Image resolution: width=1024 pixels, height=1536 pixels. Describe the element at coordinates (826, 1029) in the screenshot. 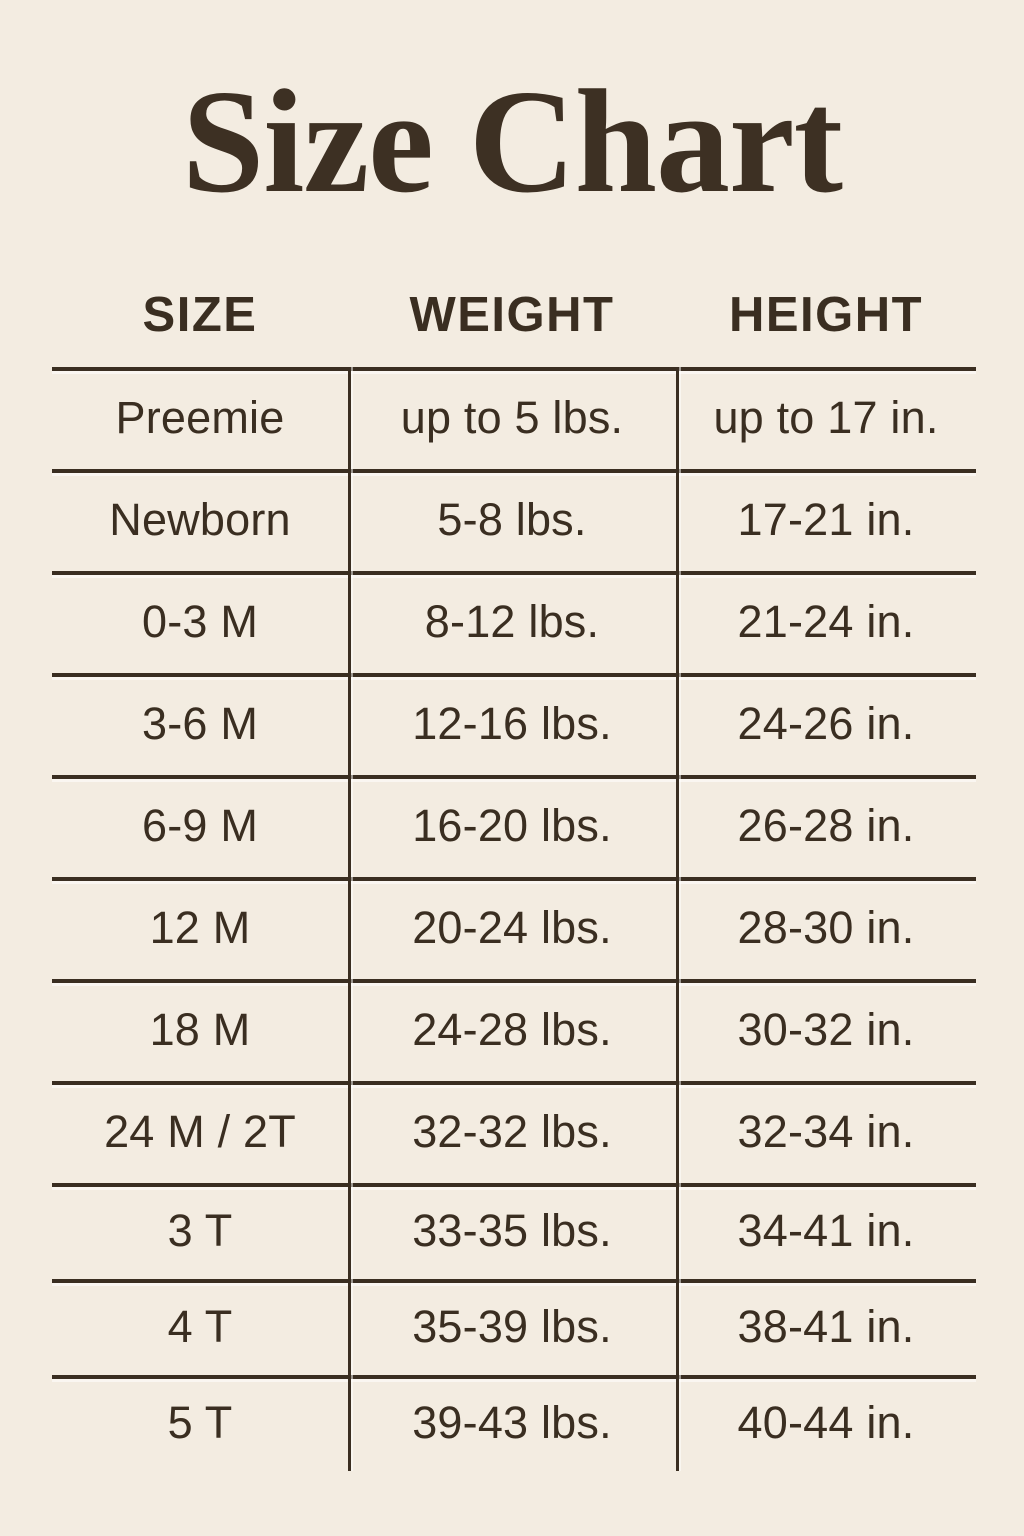

I see `cell-height: 30-32 in.` at that location.